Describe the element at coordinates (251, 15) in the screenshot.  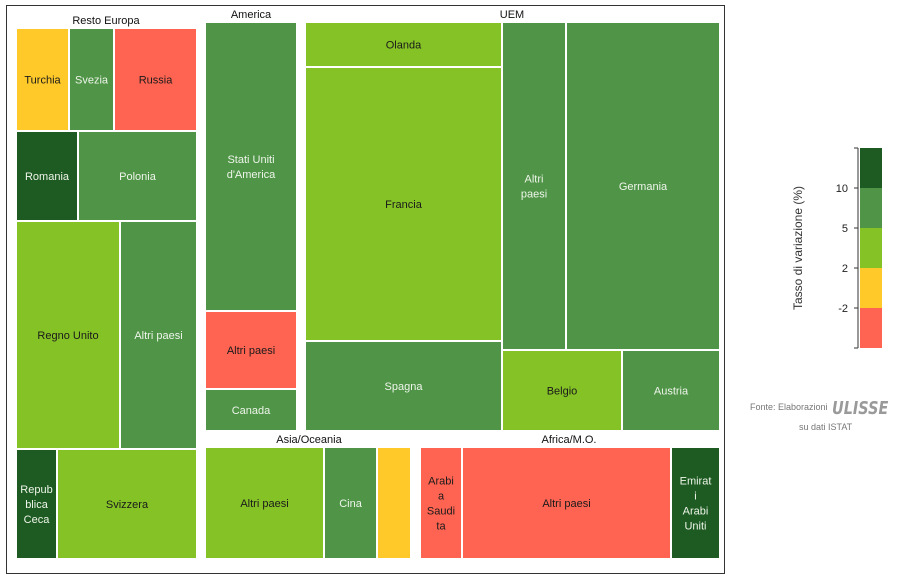
I see `group-header-1: America` at that location.